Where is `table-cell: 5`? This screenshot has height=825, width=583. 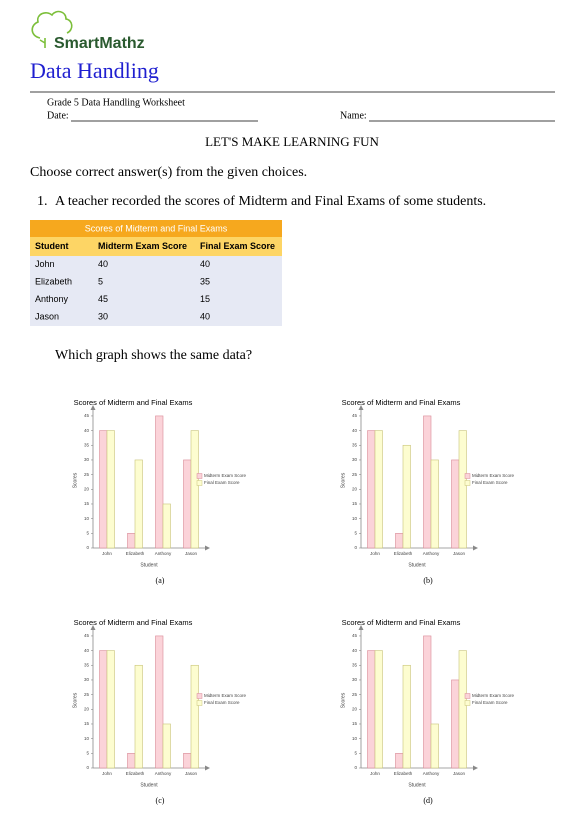
table-cell: 5 is located at coordinates (100, 281).